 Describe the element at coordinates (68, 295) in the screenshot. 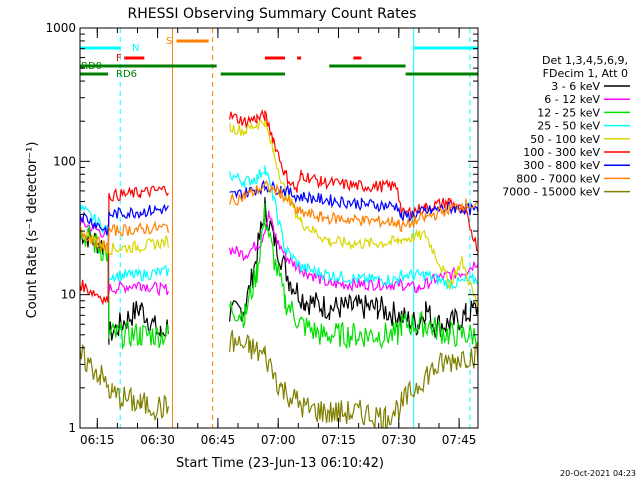

I see `y-tick-label: 10` at that location.